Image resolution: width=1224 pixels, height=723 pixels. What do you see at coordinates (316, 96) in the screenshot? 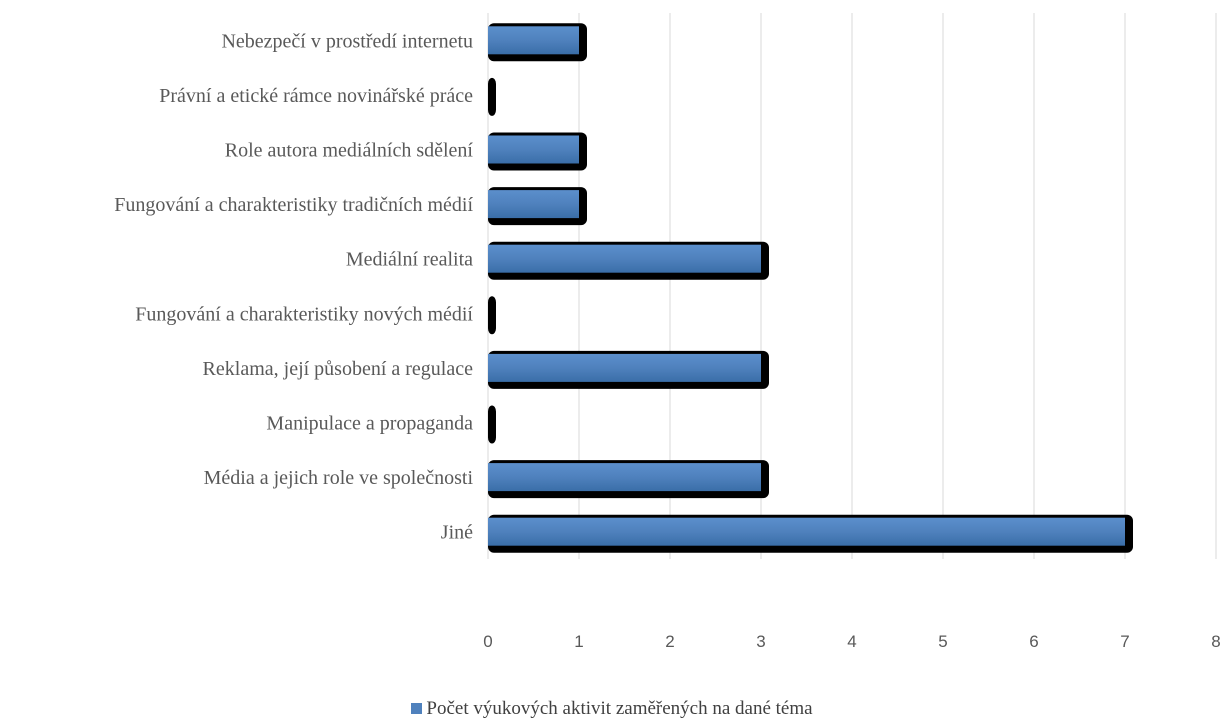
I see `category-label: Právní a etické rámce novinářské práce` at bounding box center [316, 96].